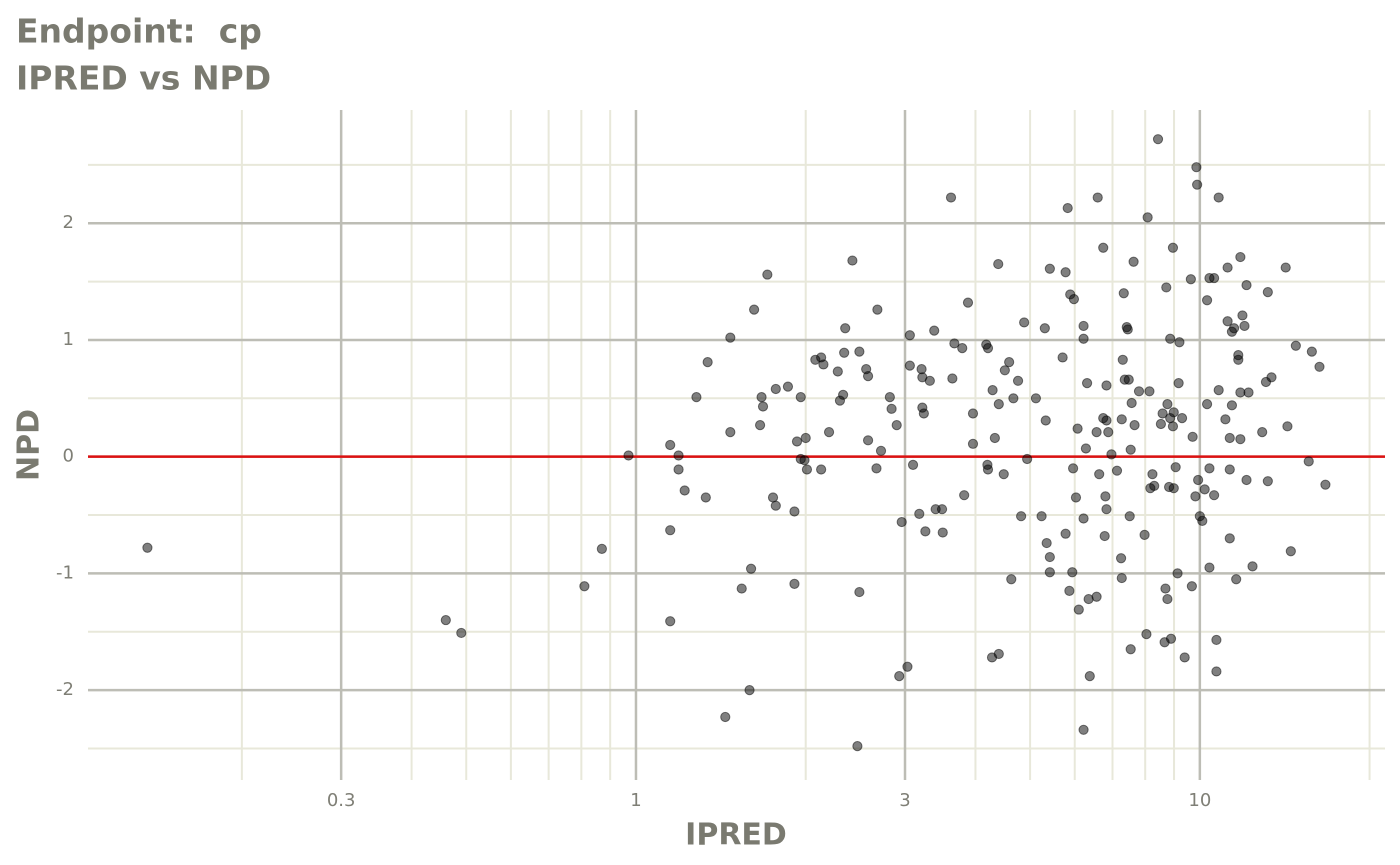 The height and width of the screenshot is (865, 1400). What do you see at coordinates (68, 222) in the screenshot?
I see `y-tick-label: 2` at bounding box center [68, 222].